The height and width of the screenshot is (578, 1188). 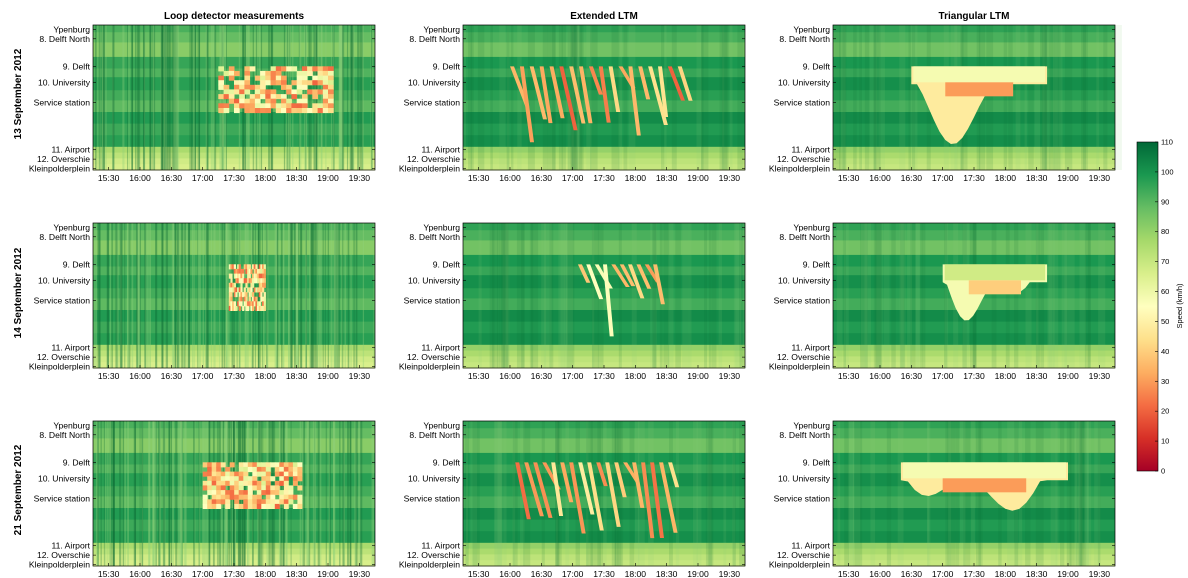 What do you see at coordinates (234, 573) in the screenshot?
I see `x-tick-label: 17:30` at bounding box center [234, 573].